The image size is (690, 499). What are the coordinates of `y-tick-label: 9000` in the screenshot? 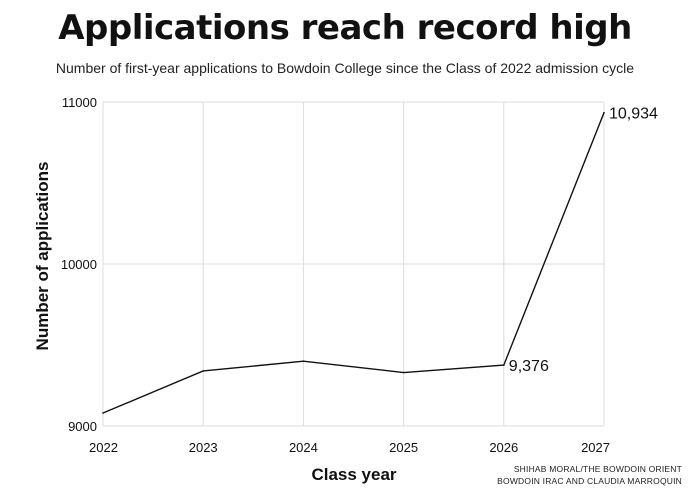 It's located at (82, 426).